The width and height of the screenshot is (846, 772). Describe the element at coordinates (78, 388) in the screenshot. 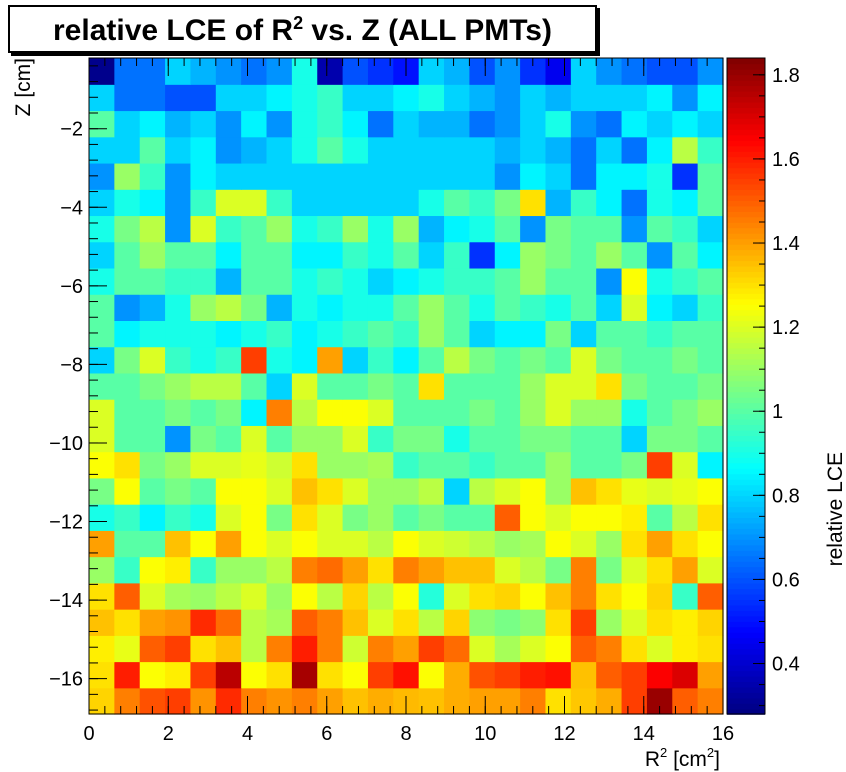

I see `y-axis: −2 −4 −6 −8 −10 −12 −14 −16` at that location.